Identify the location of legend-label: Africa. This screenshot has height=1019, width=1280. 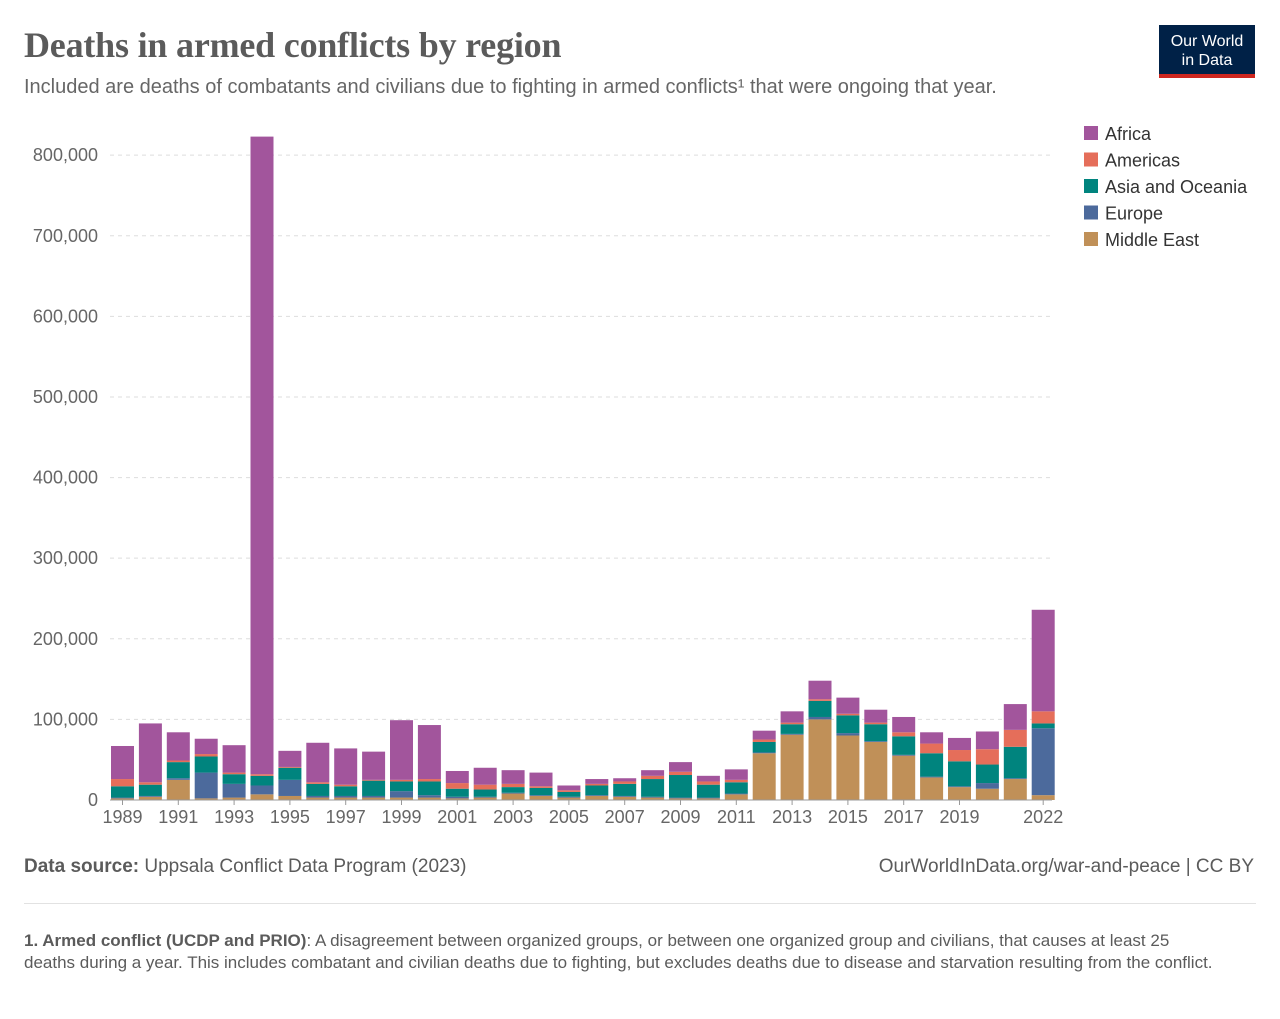
(1128, 134).